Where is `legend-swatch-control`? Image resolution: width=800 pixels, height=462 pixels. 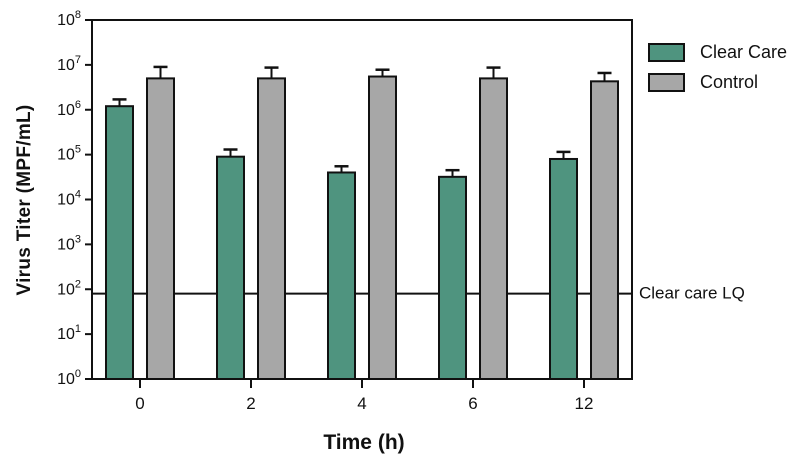
legend-swatch-control is located at coordinates (666, 82).